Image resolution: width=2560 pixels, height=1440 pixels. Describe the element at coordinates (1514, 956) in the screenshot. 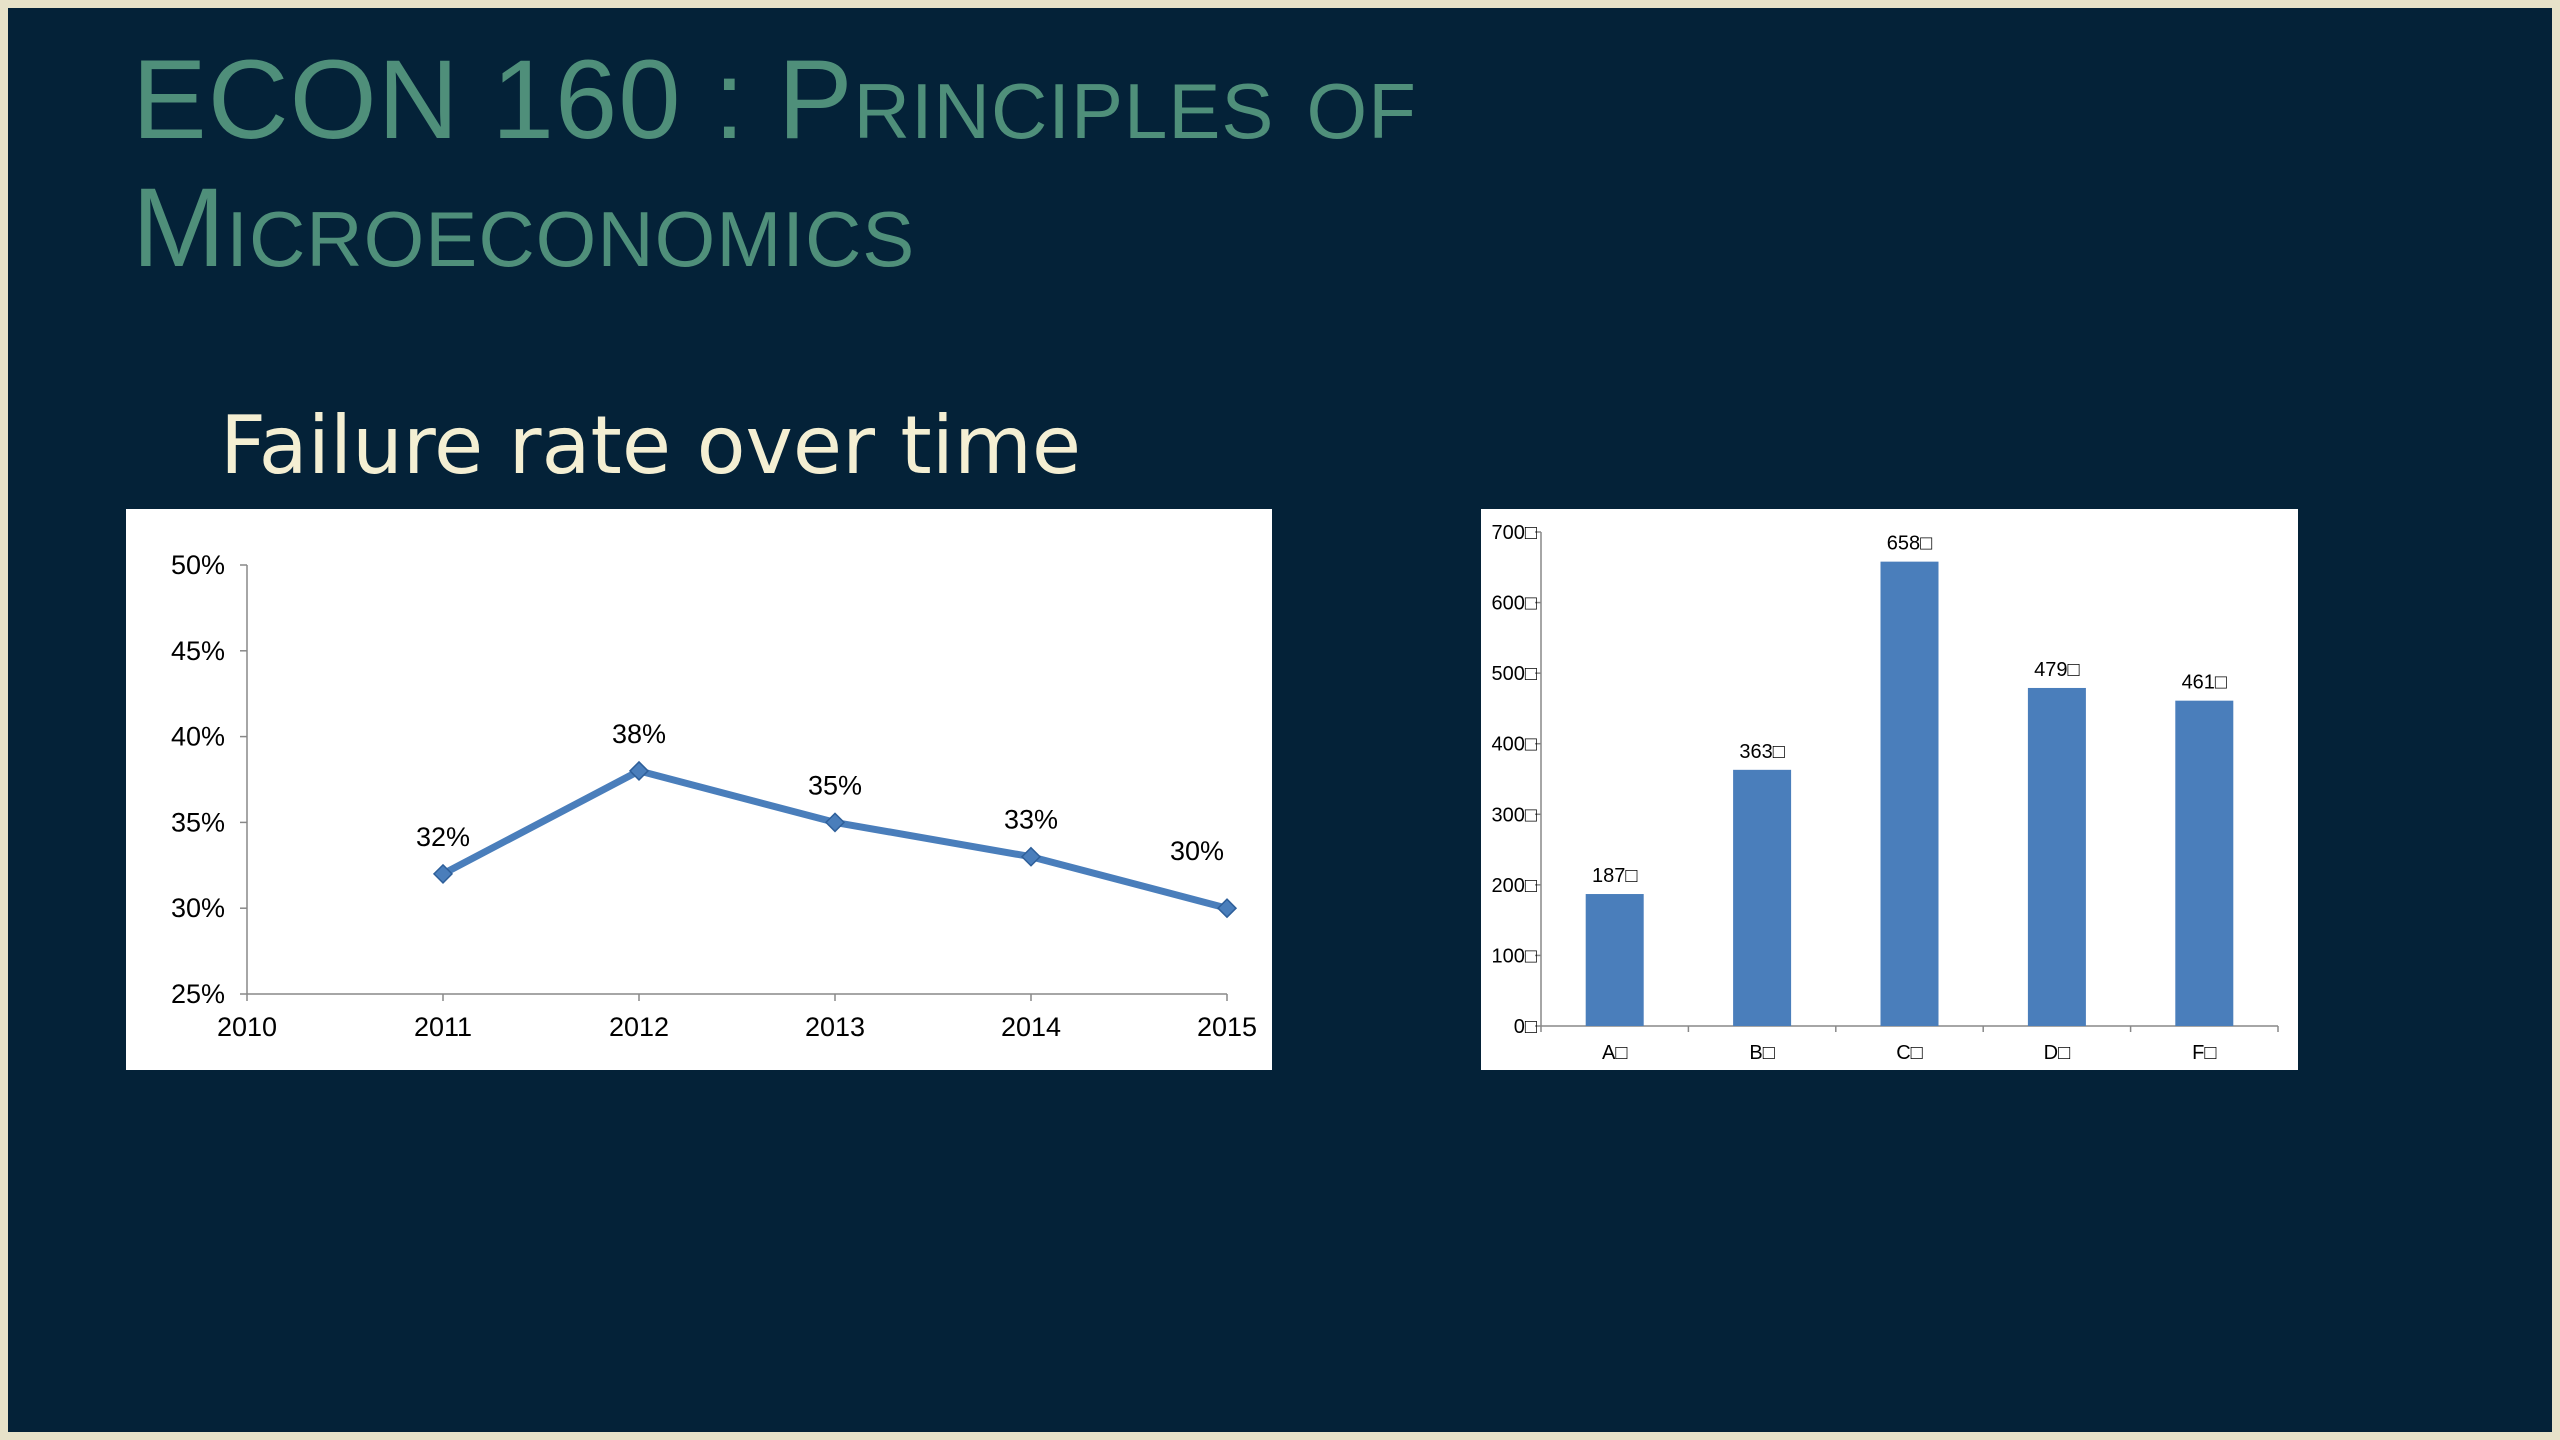

I see `y-tick-label: 100□` at that location.